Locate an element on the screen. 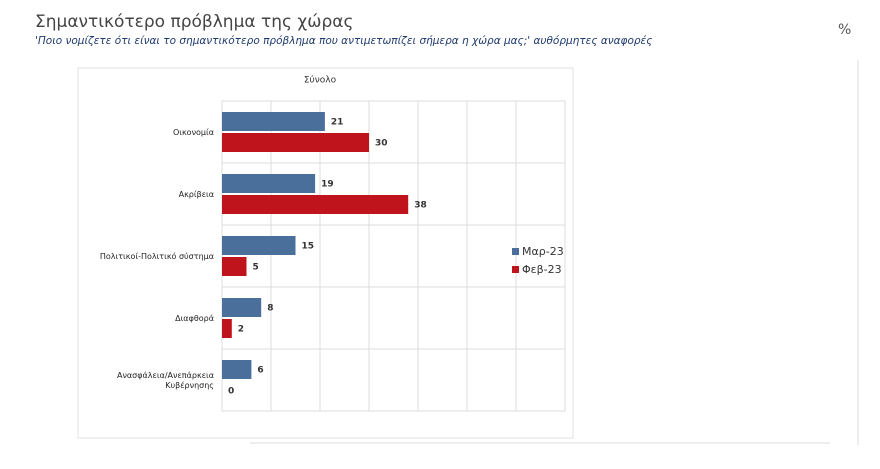  data-label: 5 is located at coordinates (256, 268).